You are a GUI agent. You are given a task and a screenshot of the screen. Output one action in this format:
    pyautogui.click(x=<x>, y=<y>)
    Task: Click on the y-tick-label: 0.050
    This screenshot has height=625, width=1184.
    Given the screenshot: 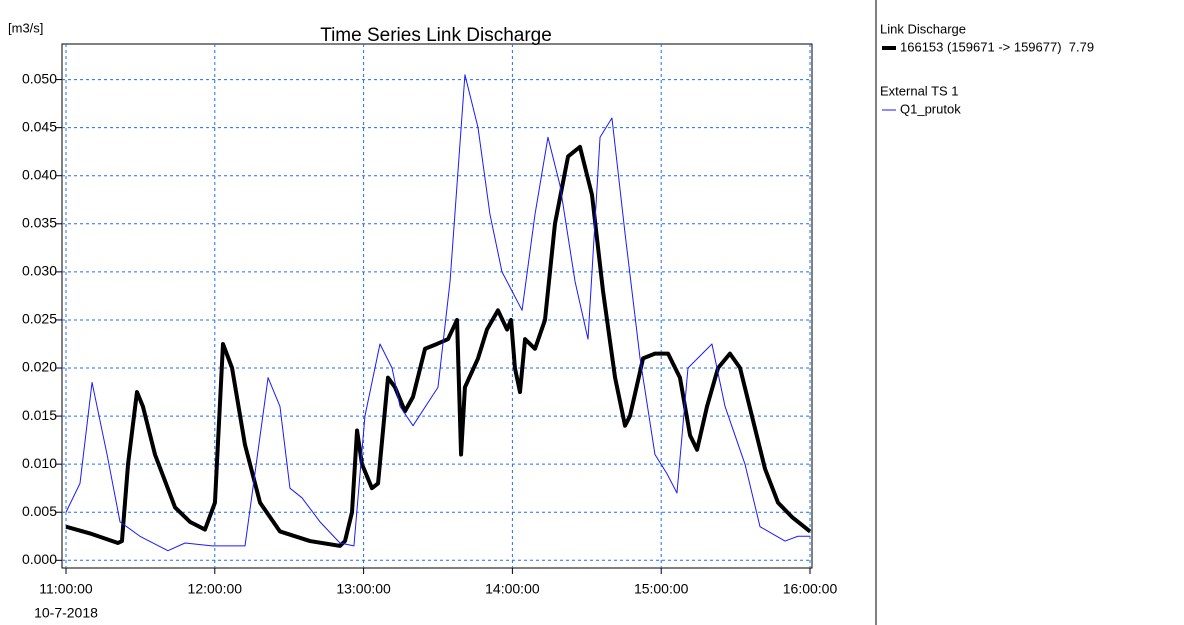 What is the action you would take?
    pyautogui.click(x=39, y=78)
    